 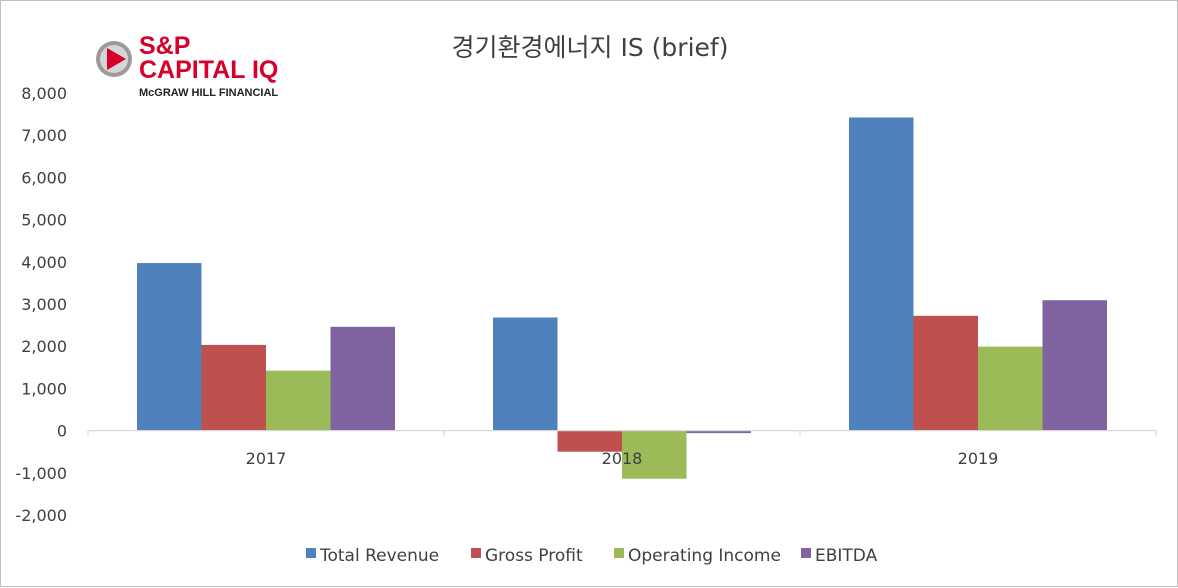 I want to click on legend-swatch-gross-profit, so click(x=476, y=553).